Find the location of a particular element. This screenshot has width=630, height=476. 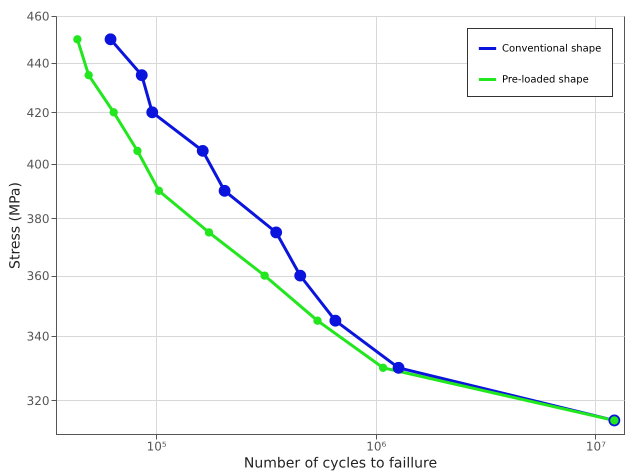

x-axis-title: Number of cycles to faillure is located at coordinates (341, 464).